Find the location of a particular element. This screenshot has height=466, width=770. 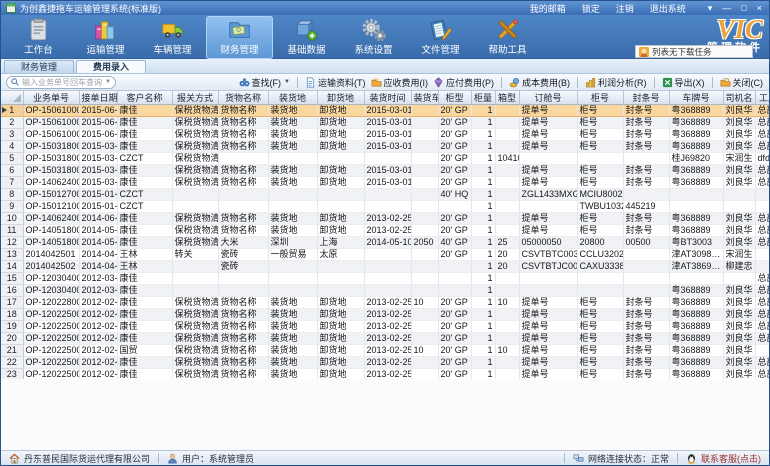

table-cell: 瓷砖 is located at coordinates (243, 266).